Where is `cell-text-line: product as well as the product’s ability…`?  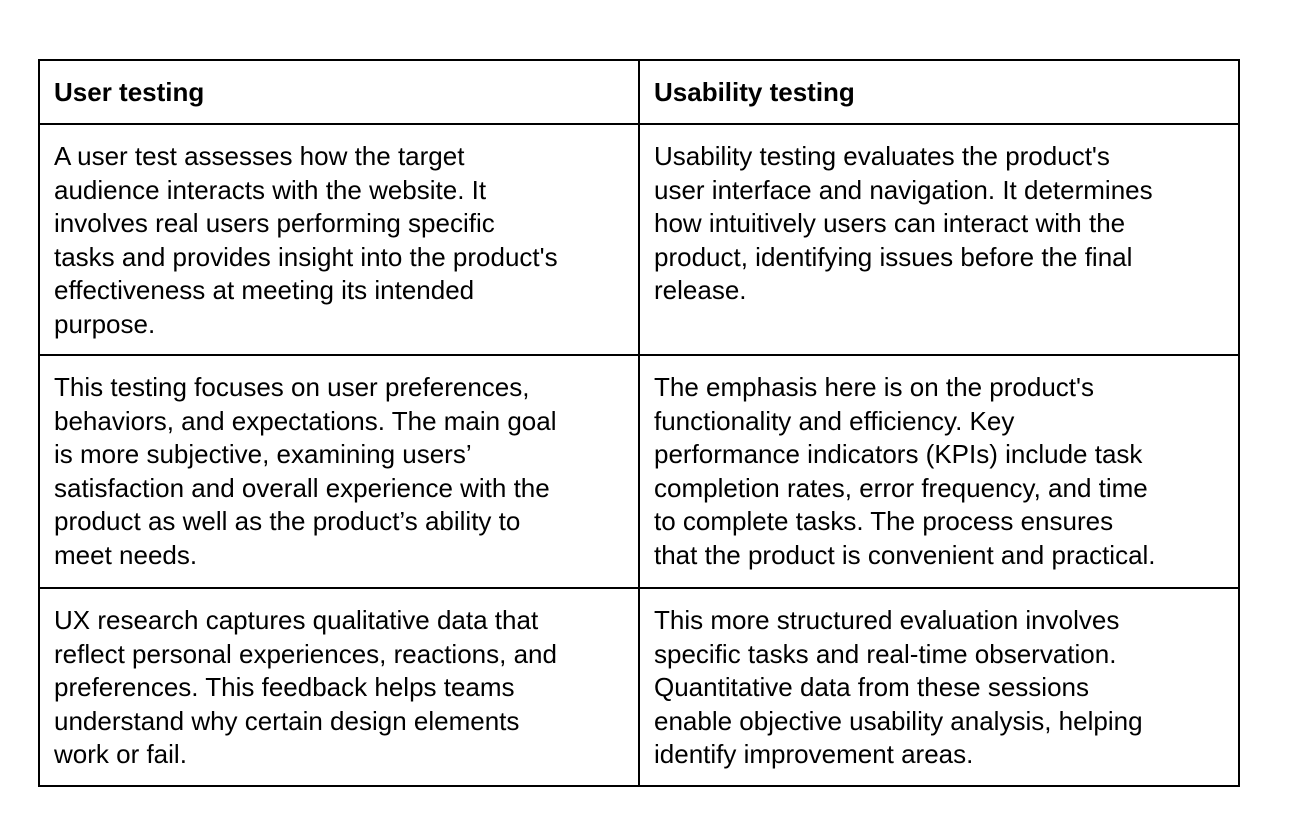 cell-text-line: product as well as the product’s ability… is located at coordinates (287, 521).